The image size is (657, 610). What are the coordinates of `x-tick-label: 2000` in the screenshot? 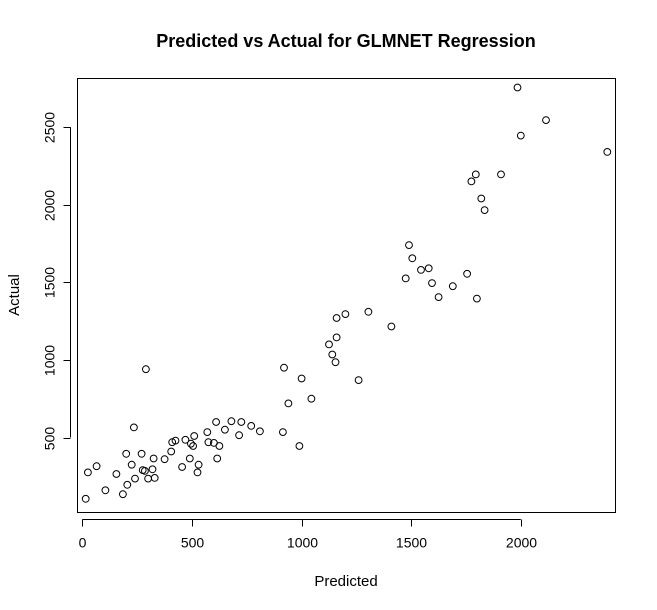 It's located at (521, 543).